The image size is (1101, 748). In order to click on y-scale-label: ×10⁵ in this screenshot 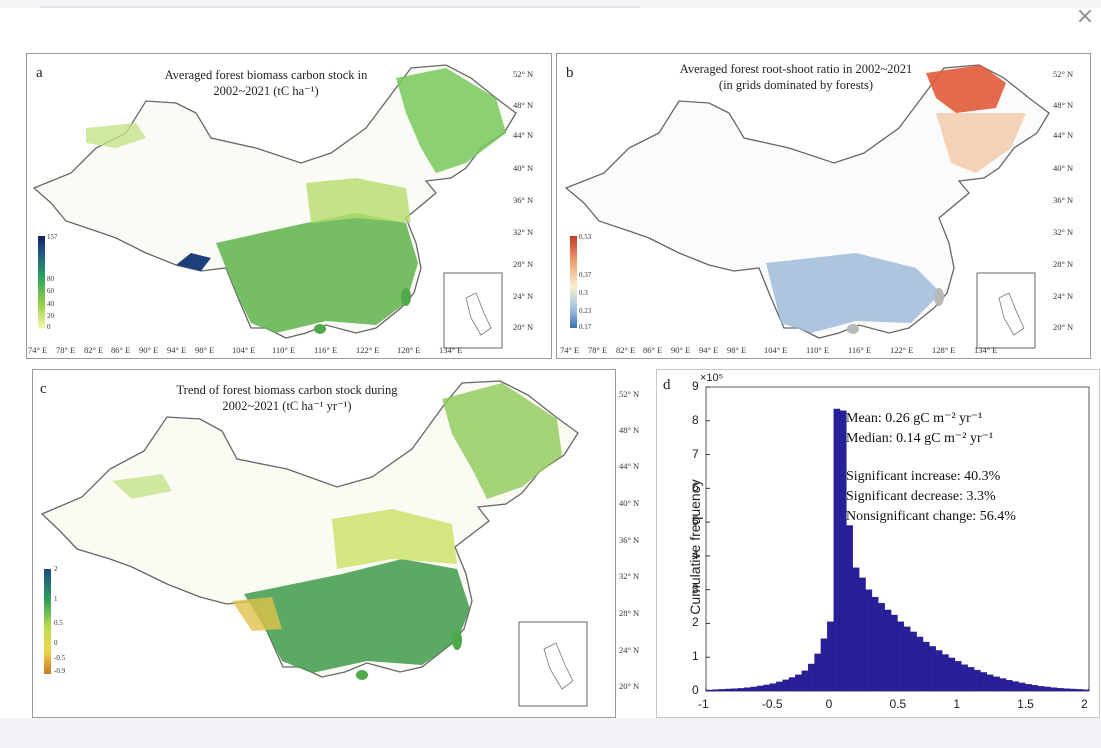, I will do `click(712, 378)`.